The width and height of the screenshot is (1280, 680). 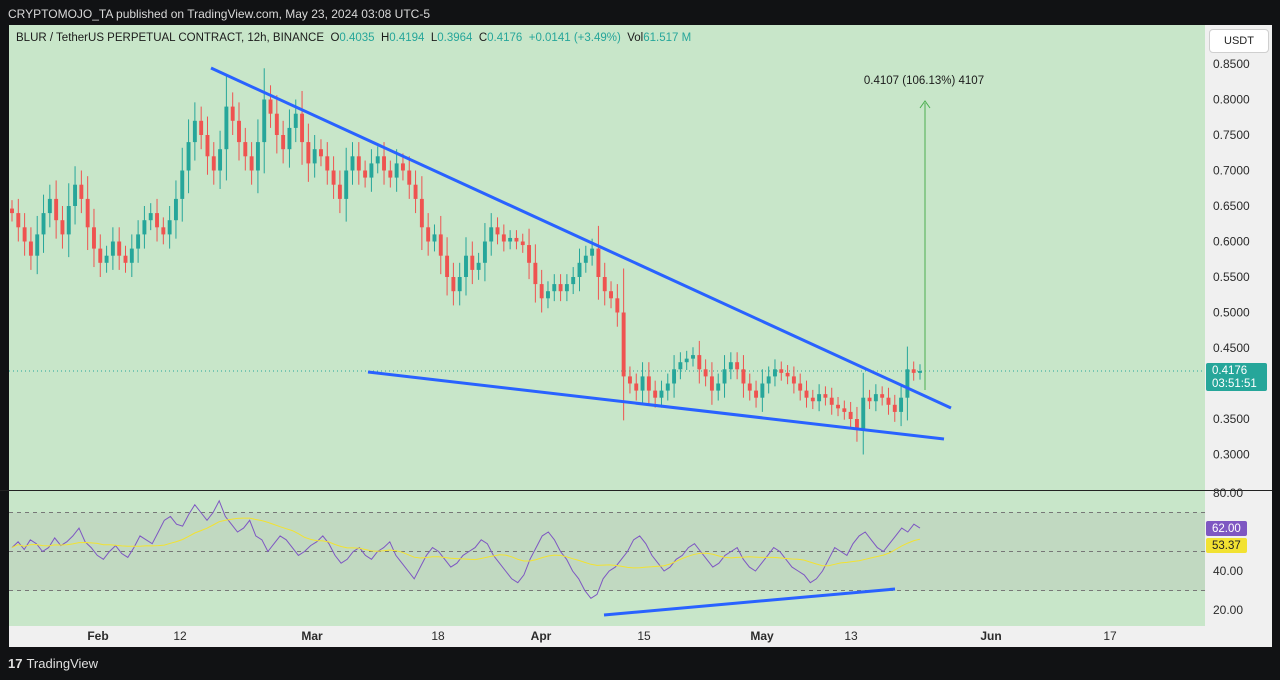 I want to click on open-value: 0.4035, so click(x=357, y=38).